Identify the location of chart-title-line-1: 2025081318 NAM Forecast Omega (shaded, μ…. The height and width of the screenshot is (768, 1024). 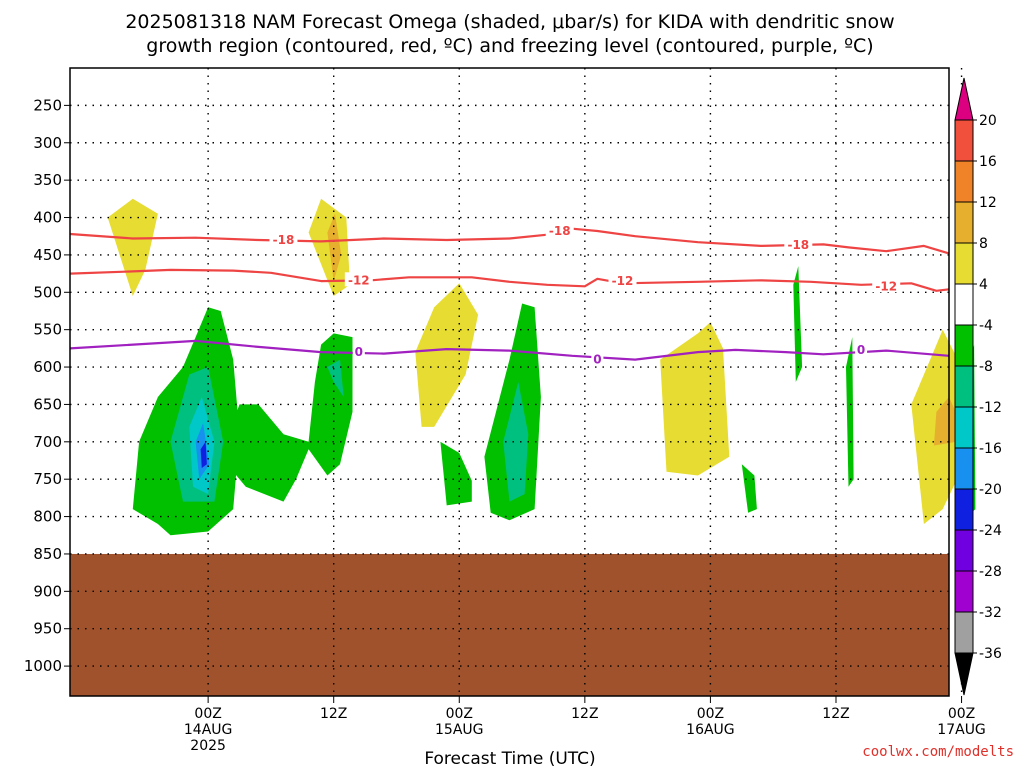
(509, 22).